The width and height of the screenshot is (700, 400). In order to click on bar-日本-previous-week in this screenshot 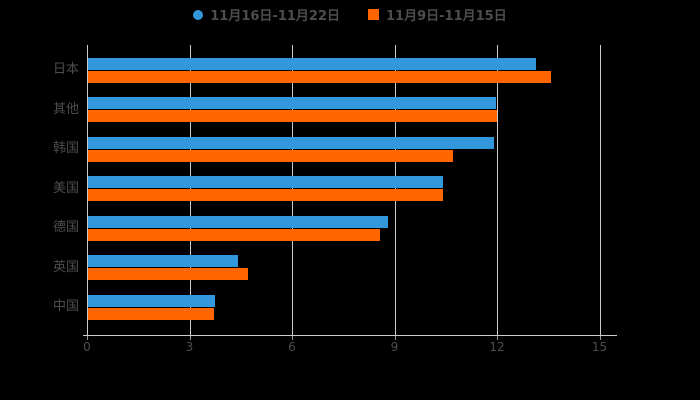, I will do `click(319, 76)`.